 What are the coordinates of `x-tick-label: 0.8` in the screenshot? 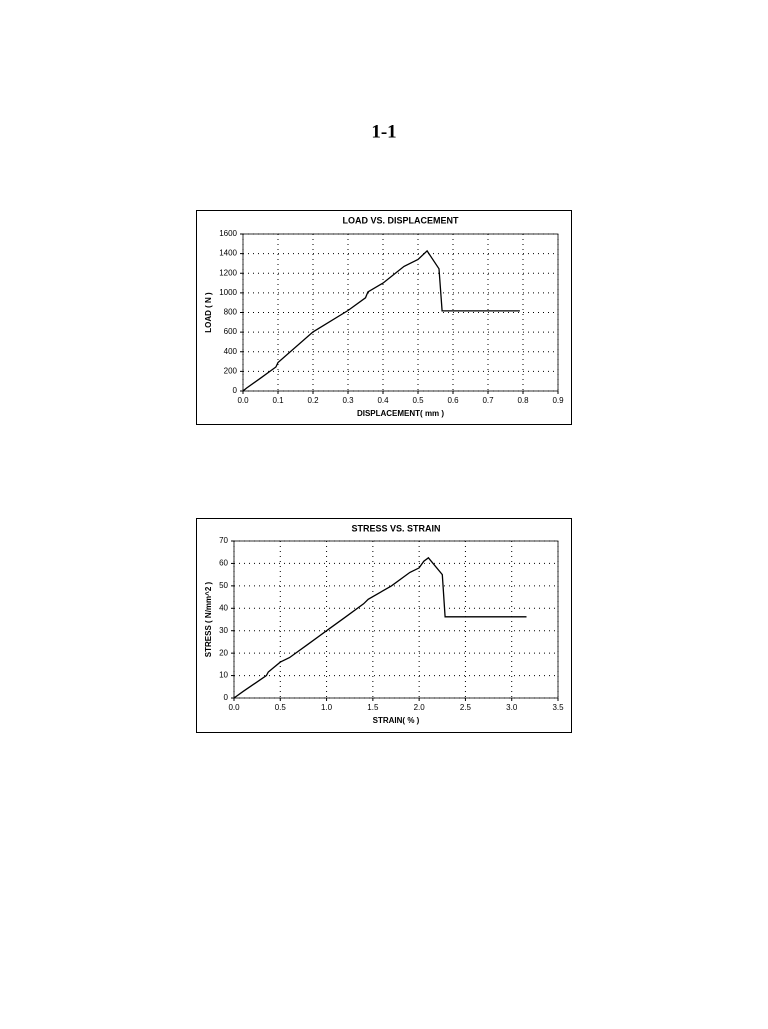 It's located at (523, 400).